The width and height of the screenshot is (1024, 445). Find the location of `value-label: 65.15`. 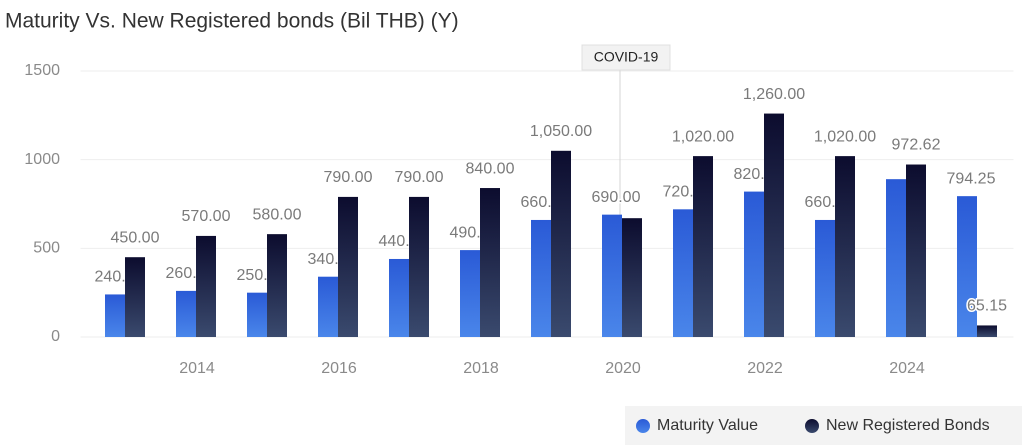

value-label: 65.15 is located at coordinates (987, 306).